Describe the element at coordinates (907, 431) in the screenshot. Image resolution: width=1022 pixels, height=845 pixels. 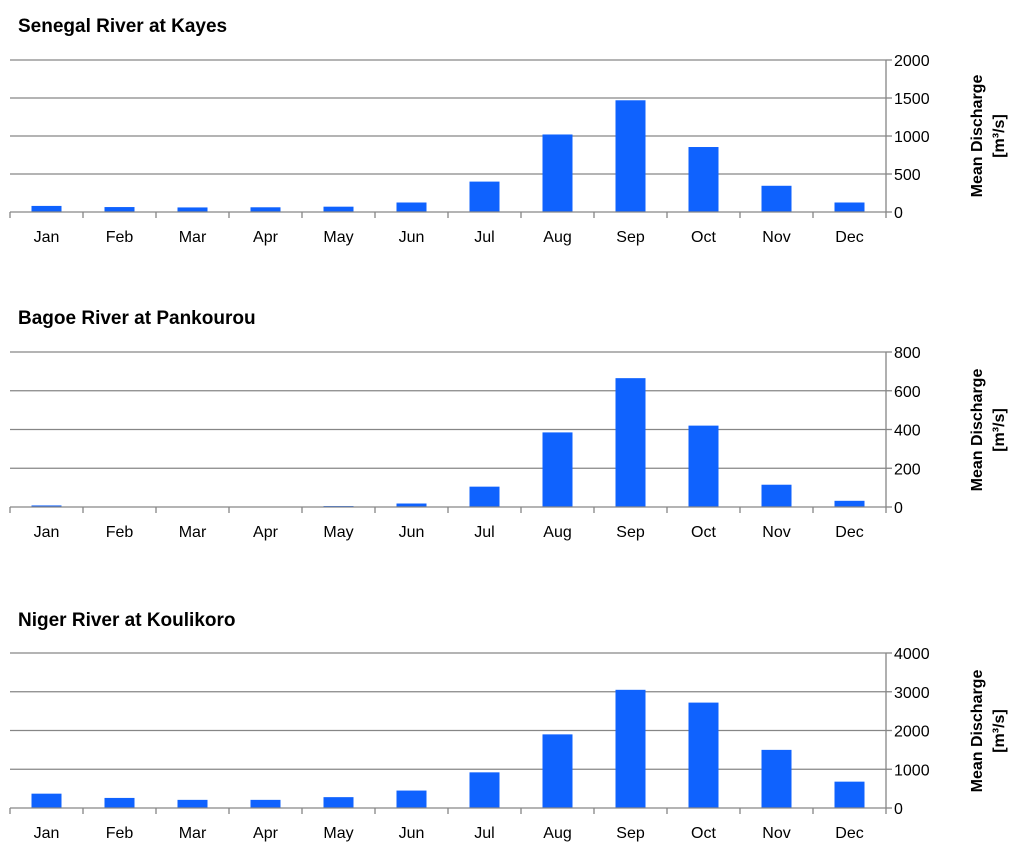
I see `y-tick-label: 400` at that location.